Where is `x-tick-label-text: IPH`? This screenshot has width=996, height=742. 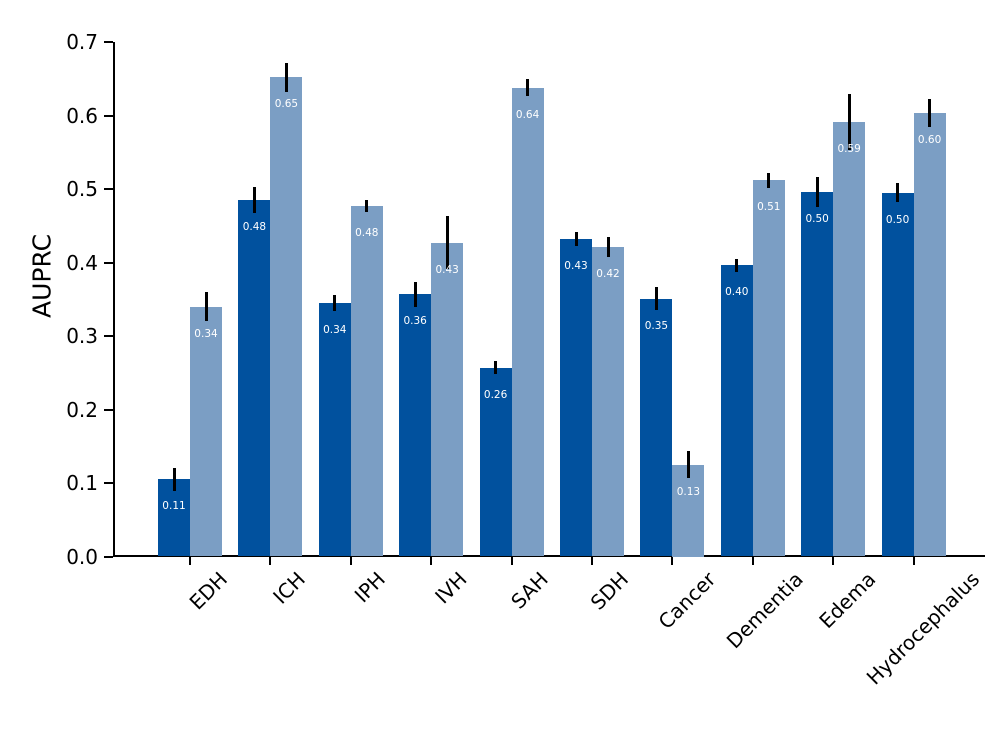
x-tick-label-text: IPH is located at coordinates (369, 587).